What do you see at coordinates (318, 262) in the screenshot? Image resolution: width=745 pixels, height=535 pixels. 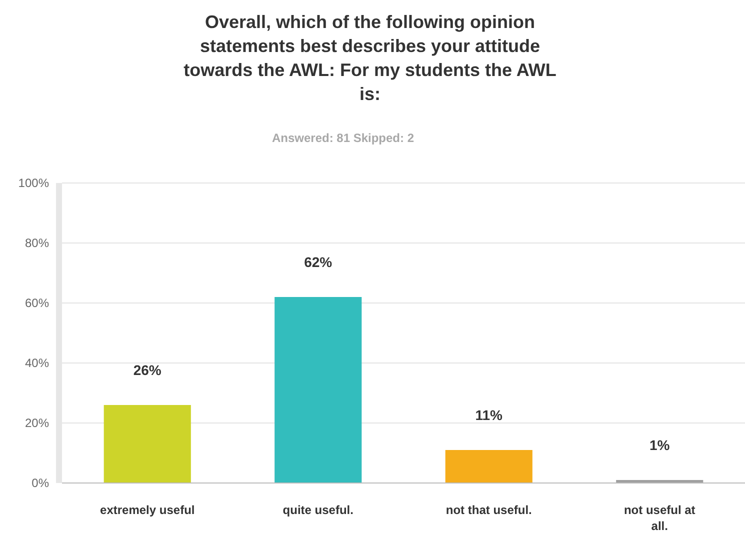 I see `data-label: 62%` at bounding box center [318, 262].